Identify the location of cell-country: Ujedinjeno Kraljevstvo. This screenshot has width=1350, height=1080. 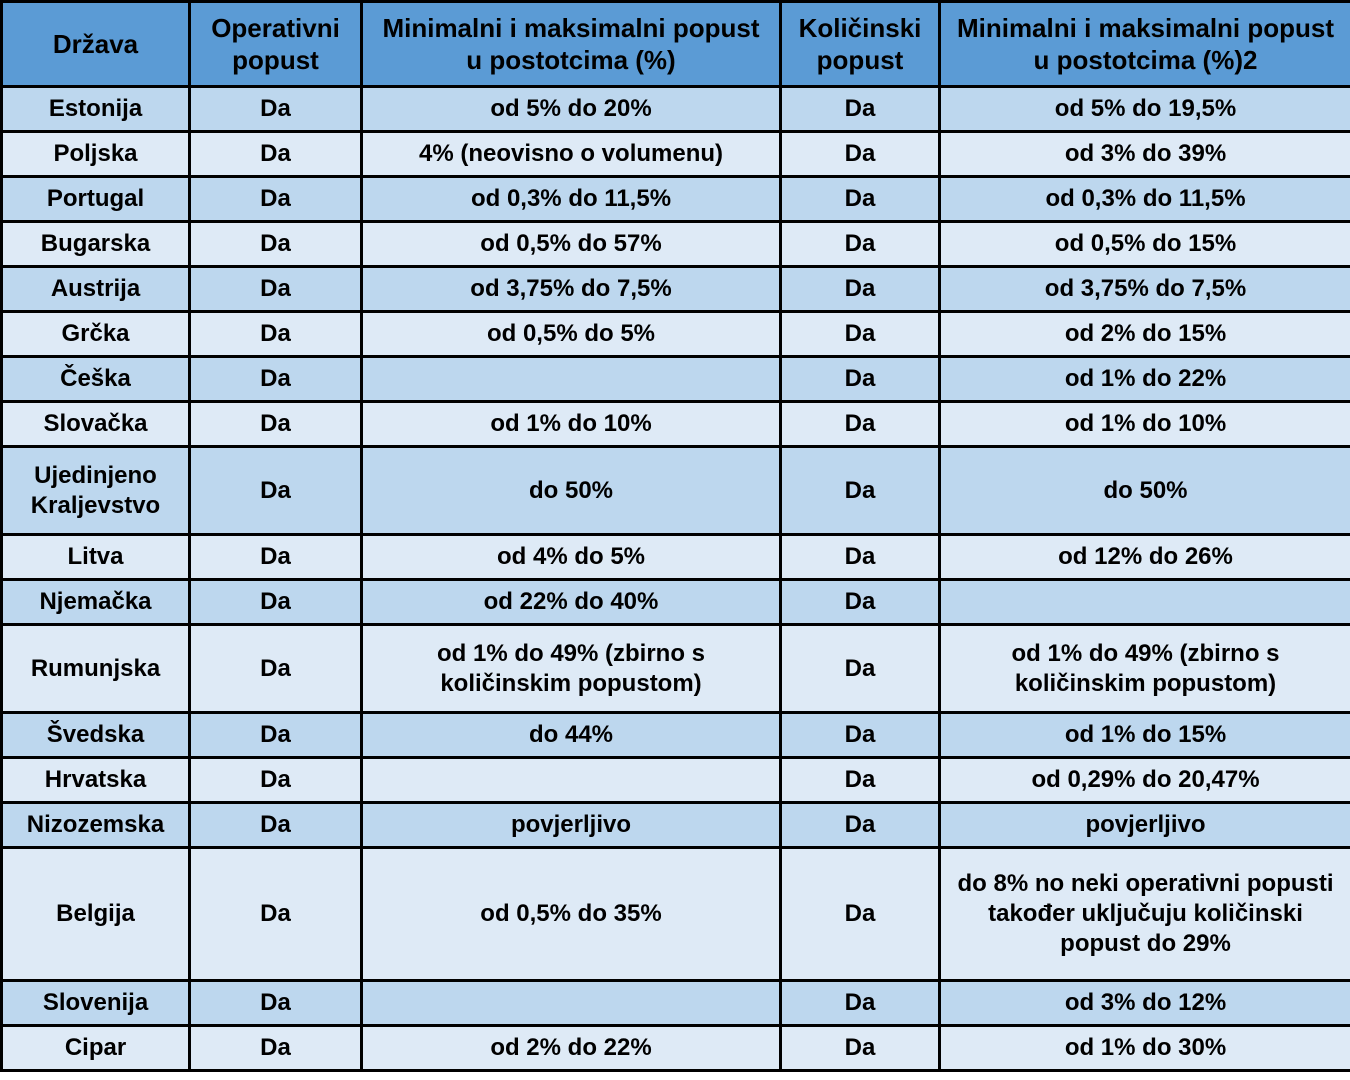
(95, 490).